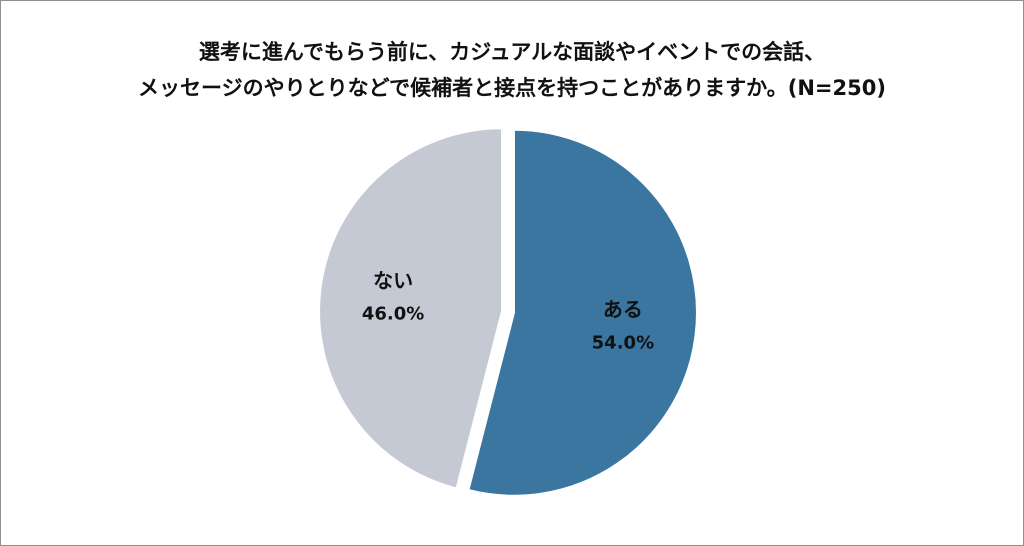  Describe the element at coordinates (623, 343) in the screenshot. I see `slice-percent-label: 54.0%` at that location.